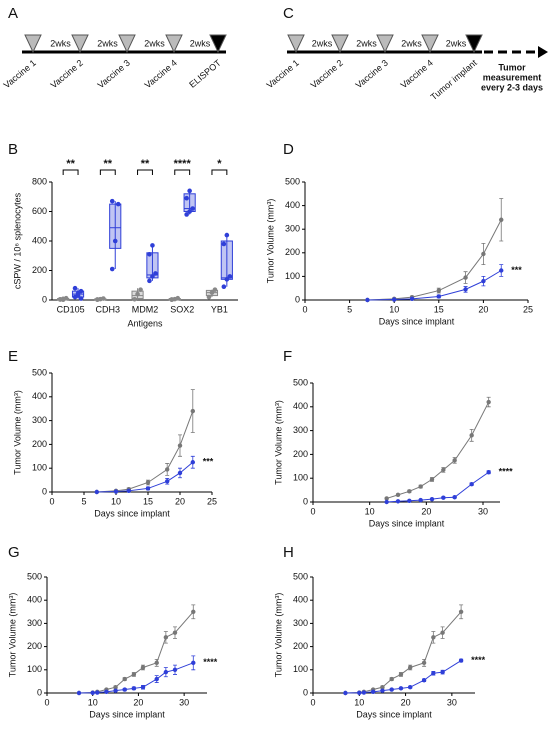  I want to click on annotation: ***, so click(516, 270).